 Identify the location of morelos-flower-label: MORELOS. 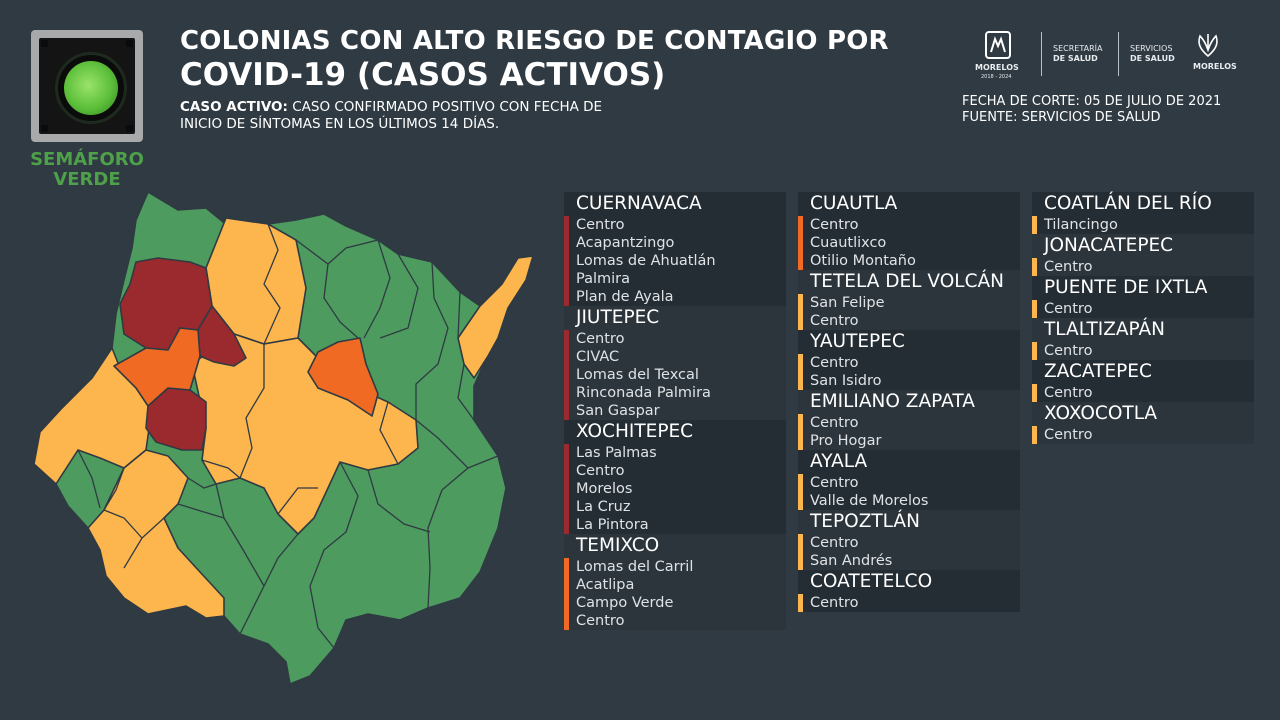
(1215, 66).